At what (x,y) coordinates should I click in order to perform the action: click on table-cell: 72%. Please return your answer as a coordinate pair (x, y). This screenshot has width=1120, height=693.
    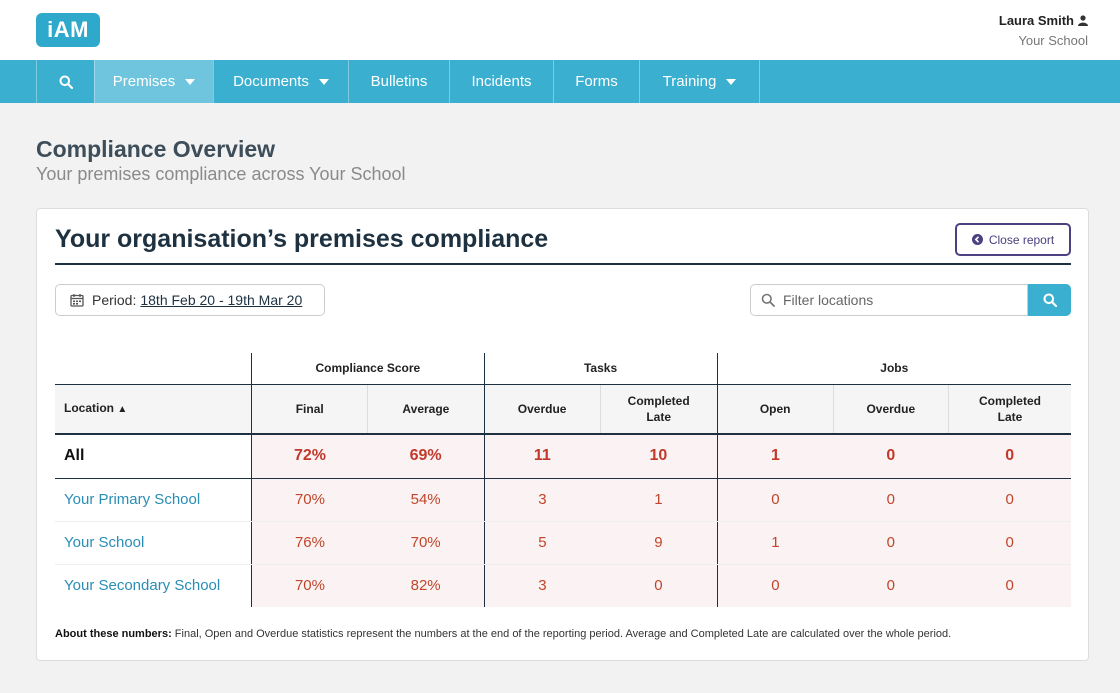
    Looking at the image, I should click on (309, 456).